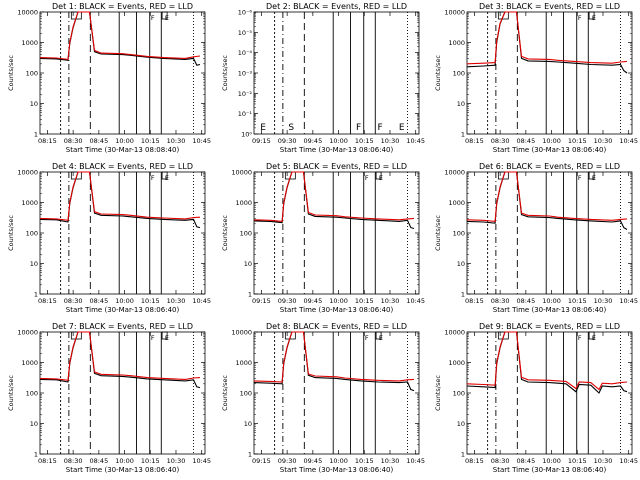  Describe the element at coordinates (312, 461) in the screenshot. I see `x-tick-label: 09:45` at that location.